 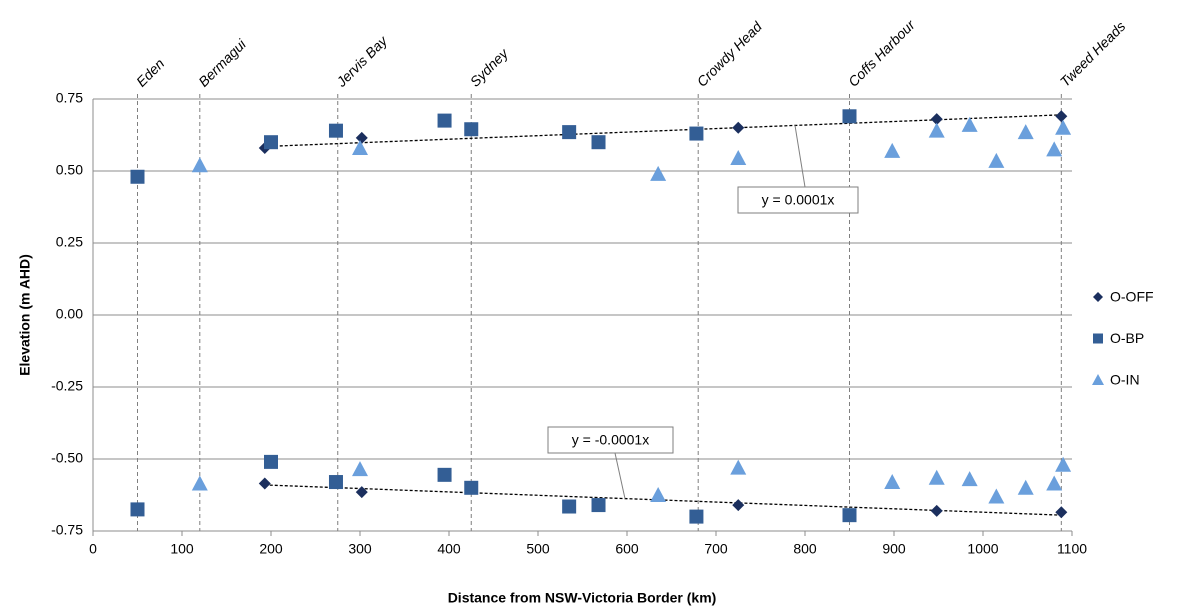 What do you see at coordinates (361, 61) in the screenshot?
I see `location-label: Jervis Bay` at bounding box center [361, 61].